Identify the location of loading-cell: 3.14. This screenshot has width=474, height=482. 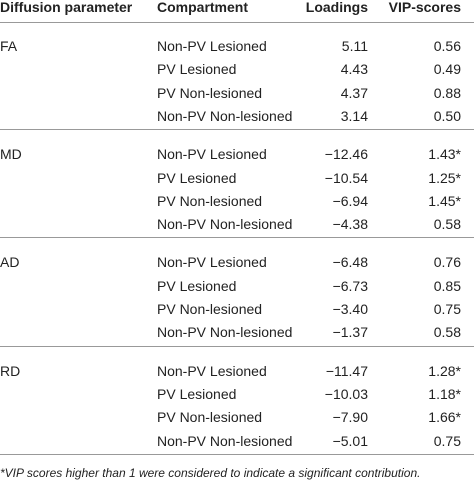
(354, 115).